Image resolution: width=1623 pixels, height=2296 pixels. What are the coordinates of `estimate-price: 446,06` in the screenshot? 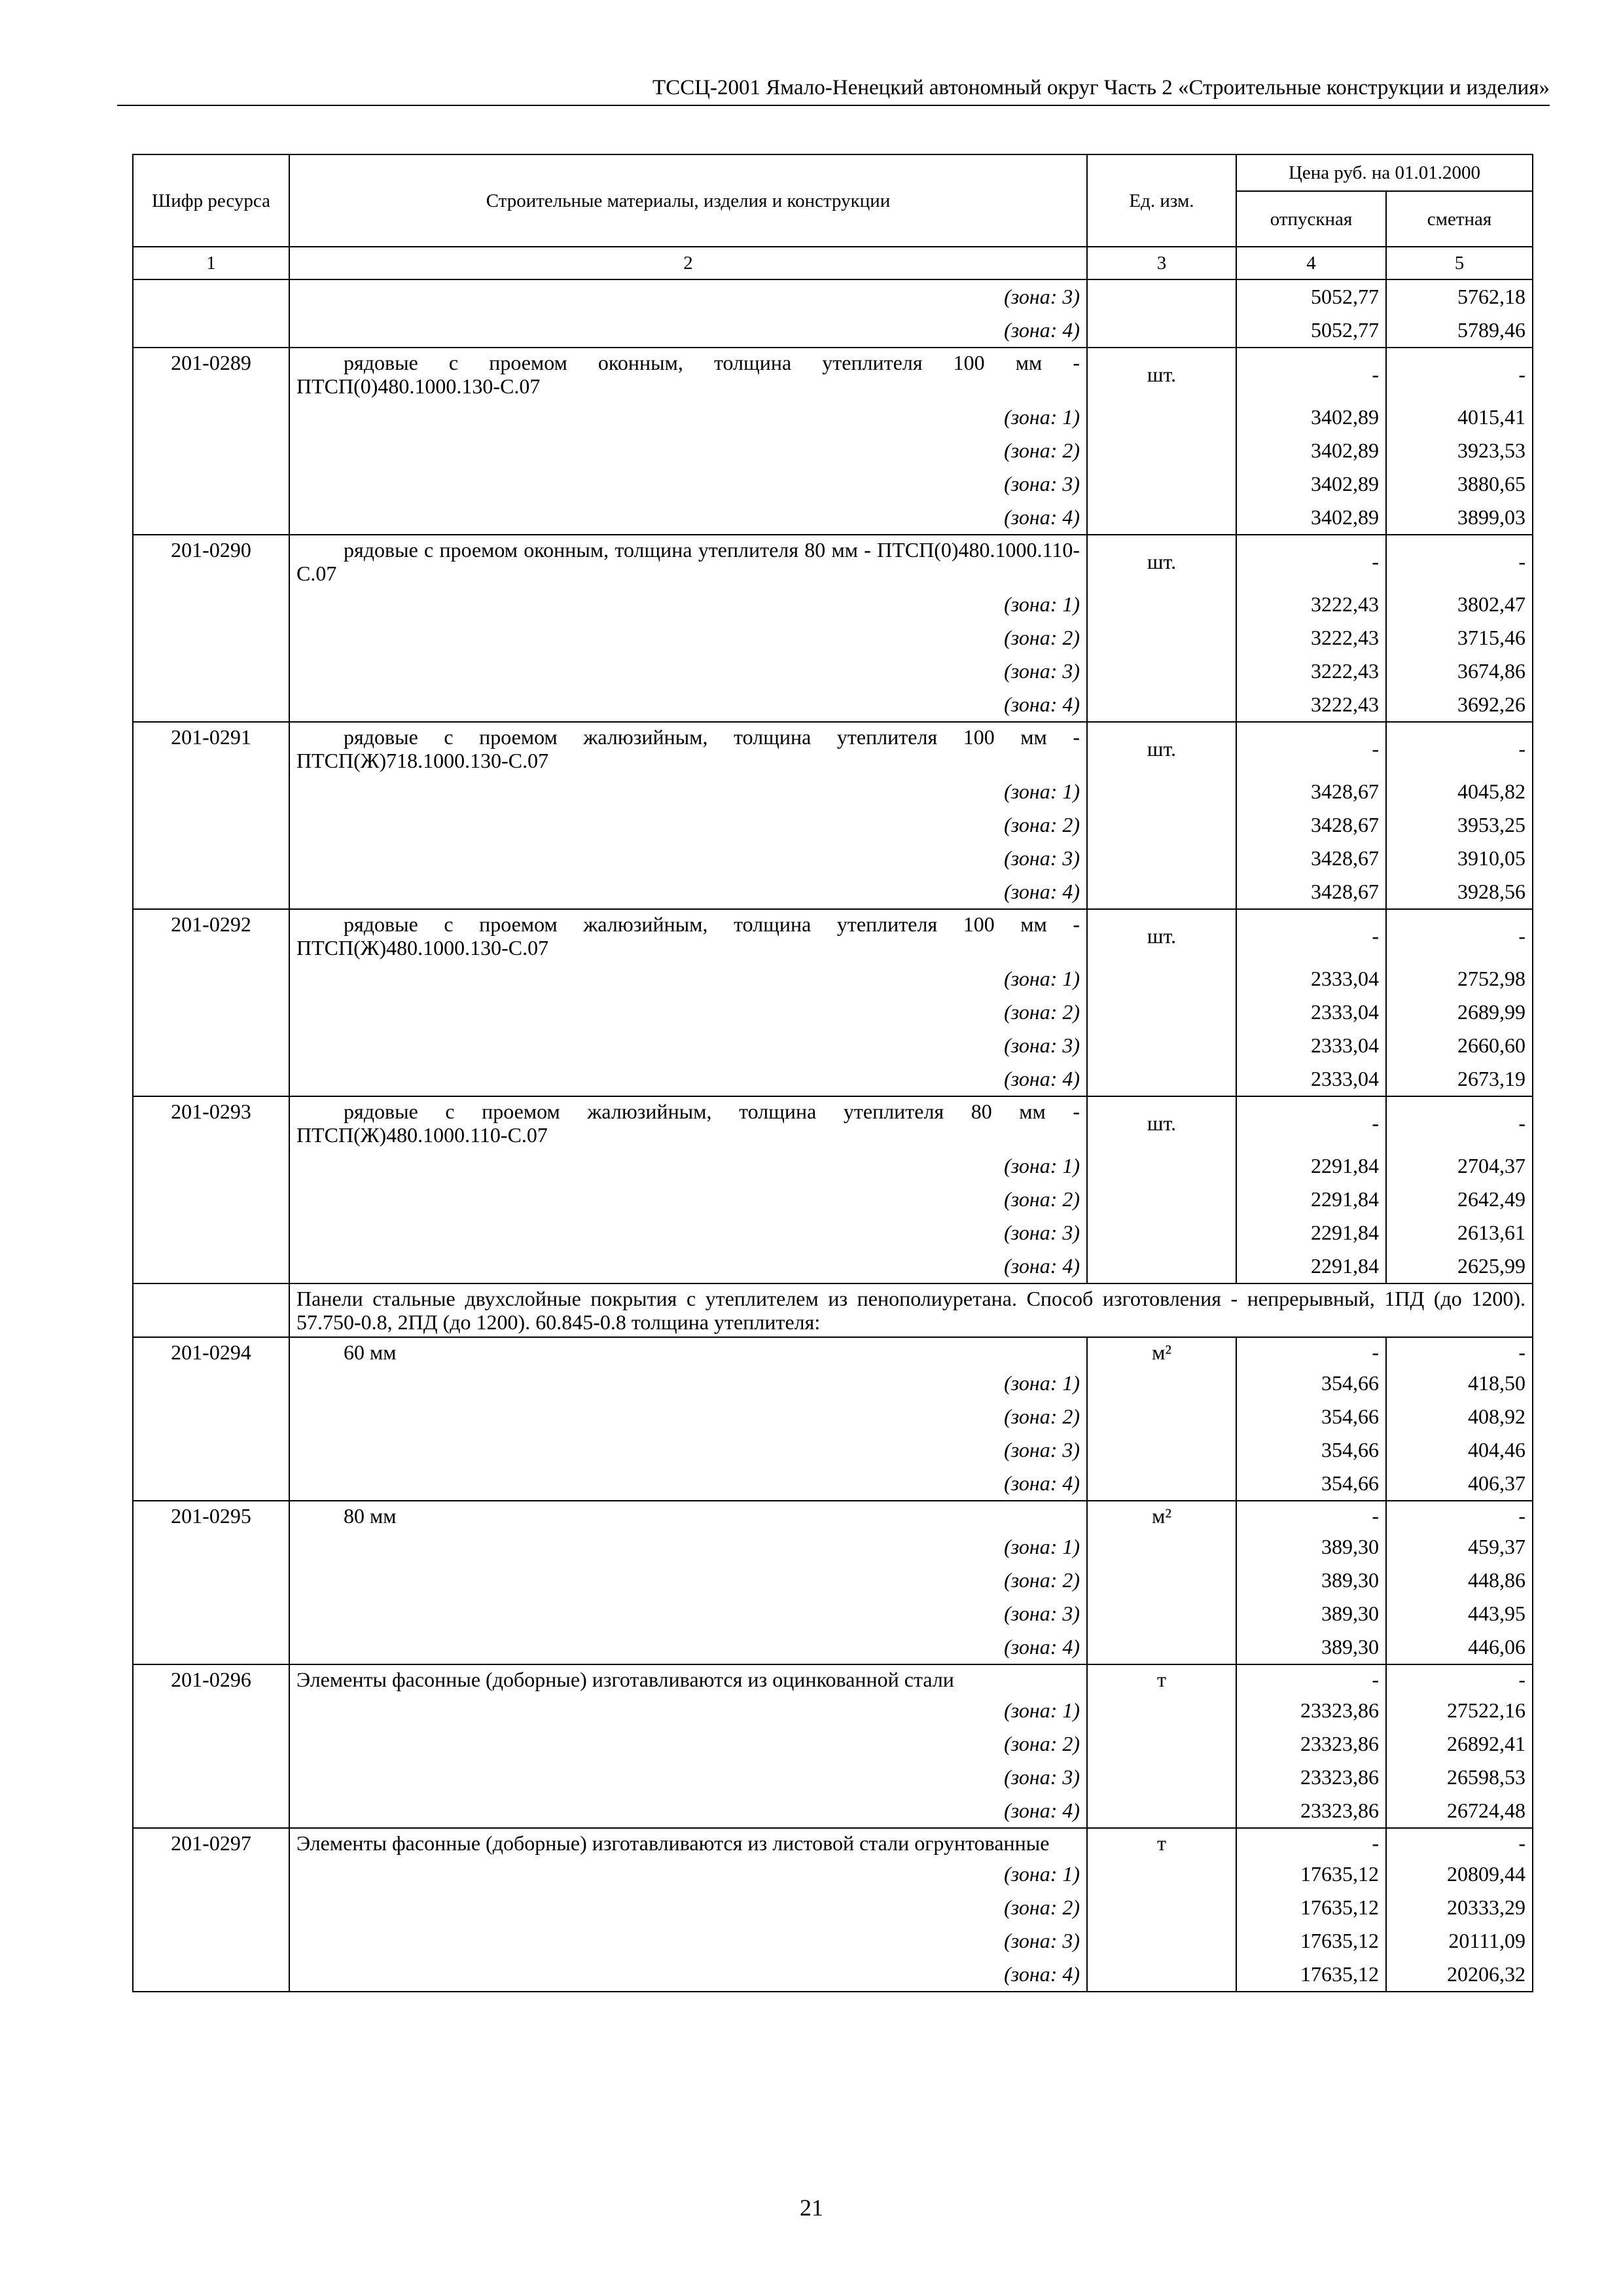 It's located at (1459, 1647).